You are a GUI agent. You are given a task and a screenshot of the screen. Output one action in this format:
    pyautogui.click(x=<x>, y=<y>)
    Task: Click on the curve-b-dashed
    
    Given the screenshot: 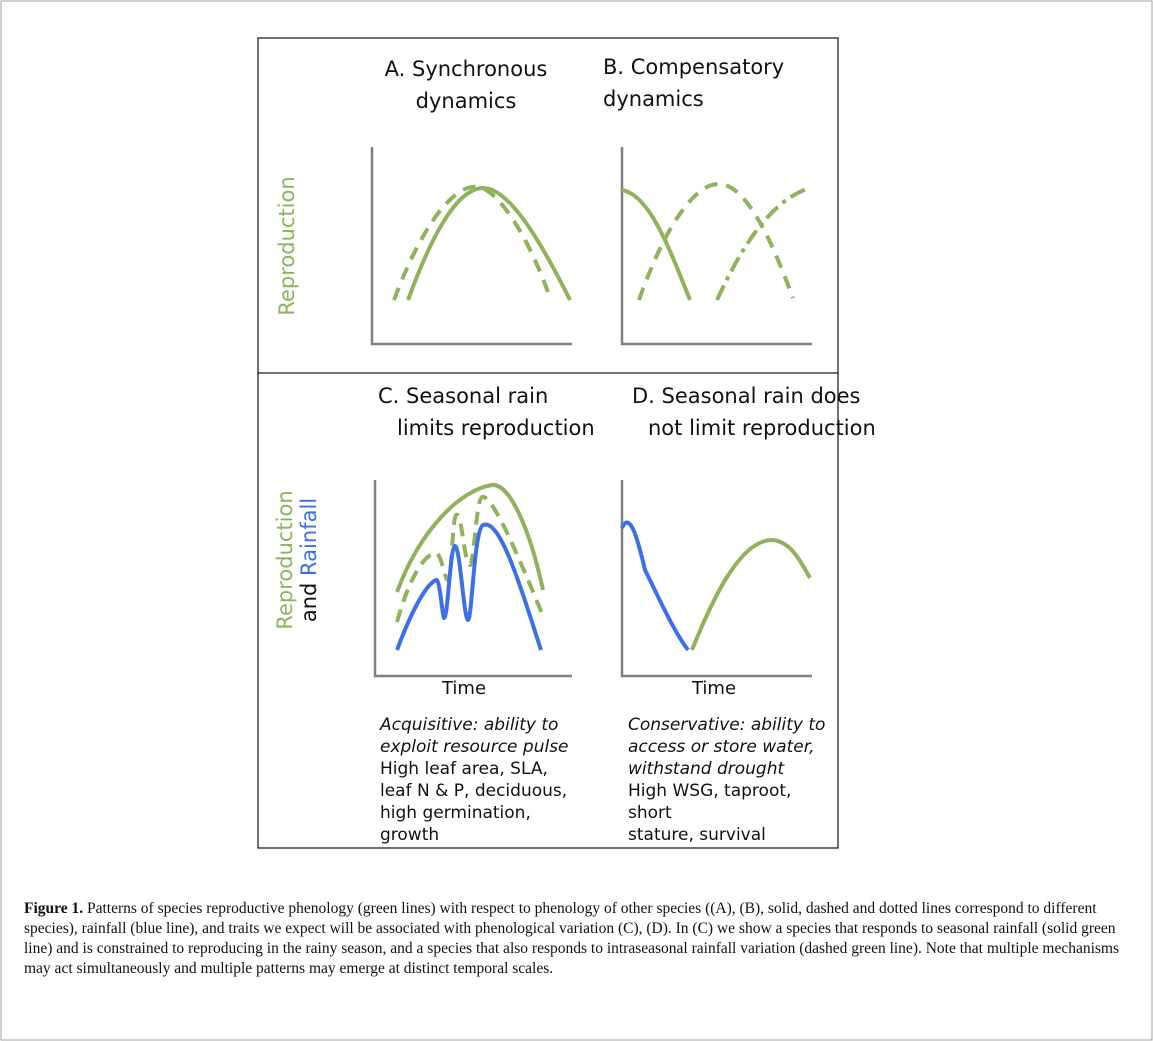 What is the action you would take?
    pyautogui.click(x=716, y=241)
    